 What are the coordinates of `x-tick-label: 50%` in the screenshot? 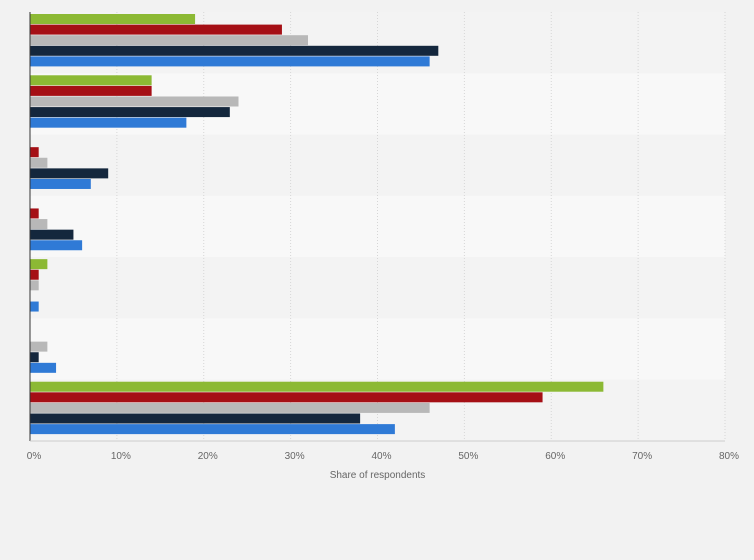 It's located at (468, 456).